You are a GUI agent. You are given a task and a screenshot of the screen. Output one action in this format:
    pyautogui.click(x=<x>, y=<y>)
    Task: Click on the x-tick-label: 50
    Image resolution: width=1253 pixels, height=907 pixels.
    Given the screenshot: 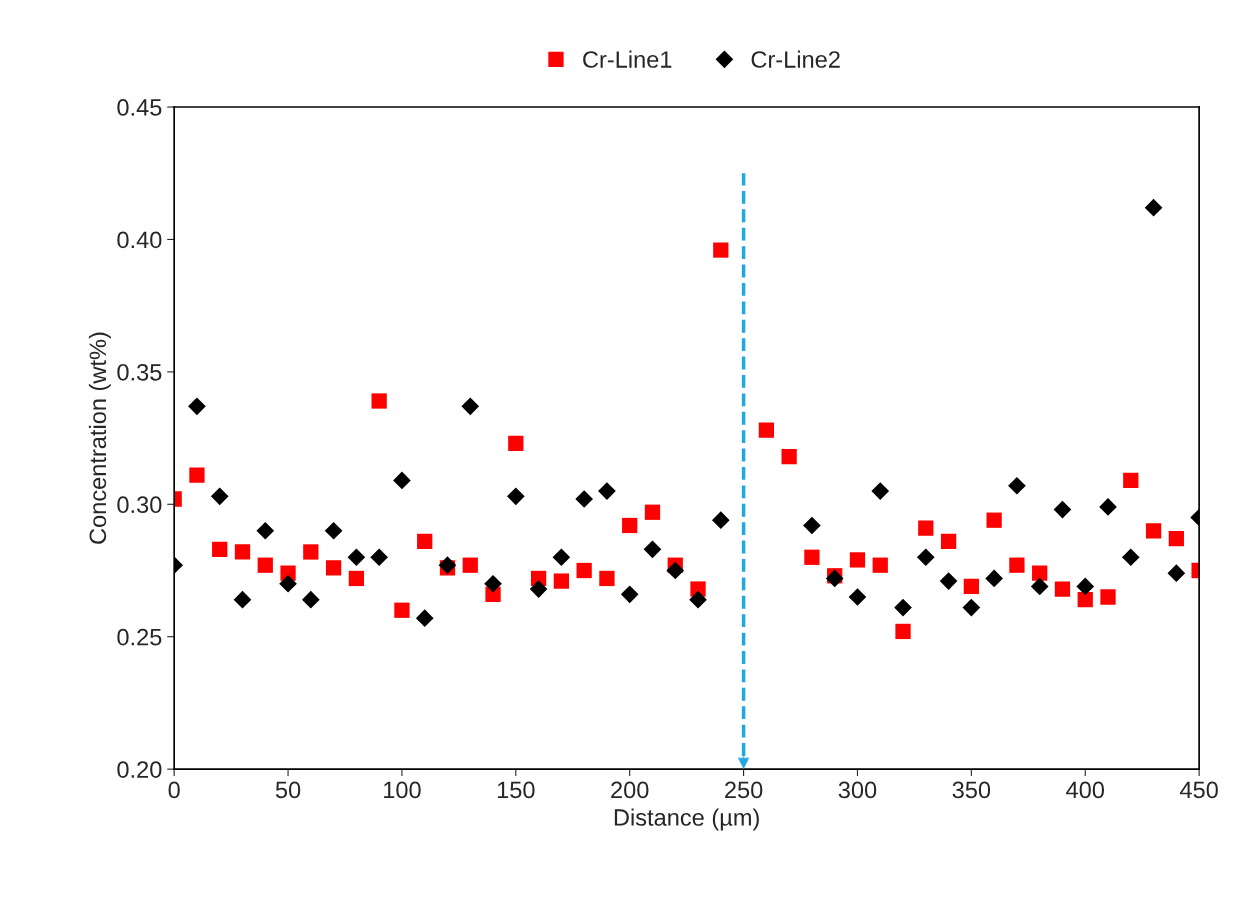 What is the action you would take?
    pyautogui.click(x=288, y=790)
    